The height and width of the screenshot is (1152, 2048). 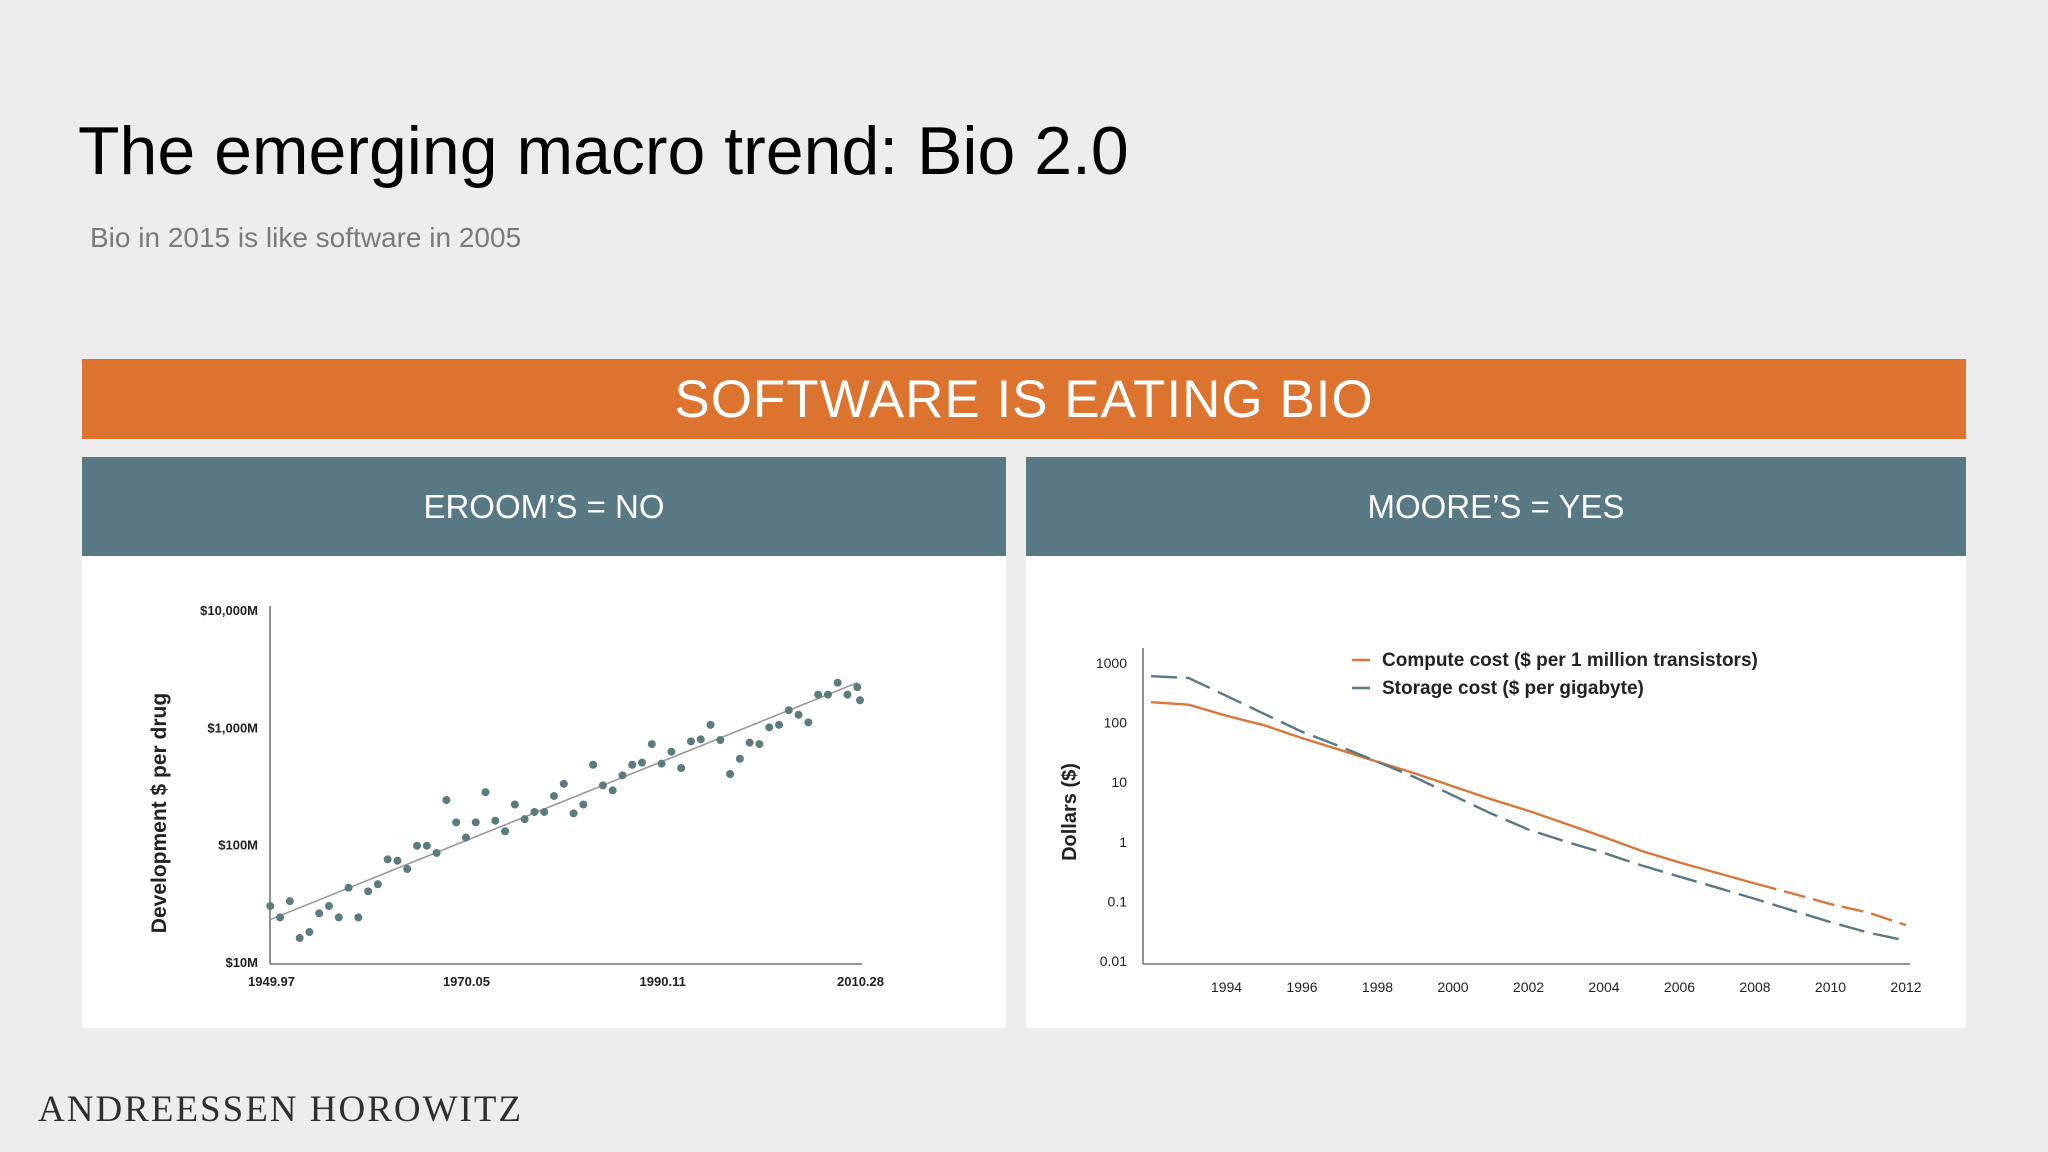 What do you see at coordinates (1113, 961) in the screenshot?
I see `moore-y-tick-label: 0.01` at bounding box center [1113, 961].